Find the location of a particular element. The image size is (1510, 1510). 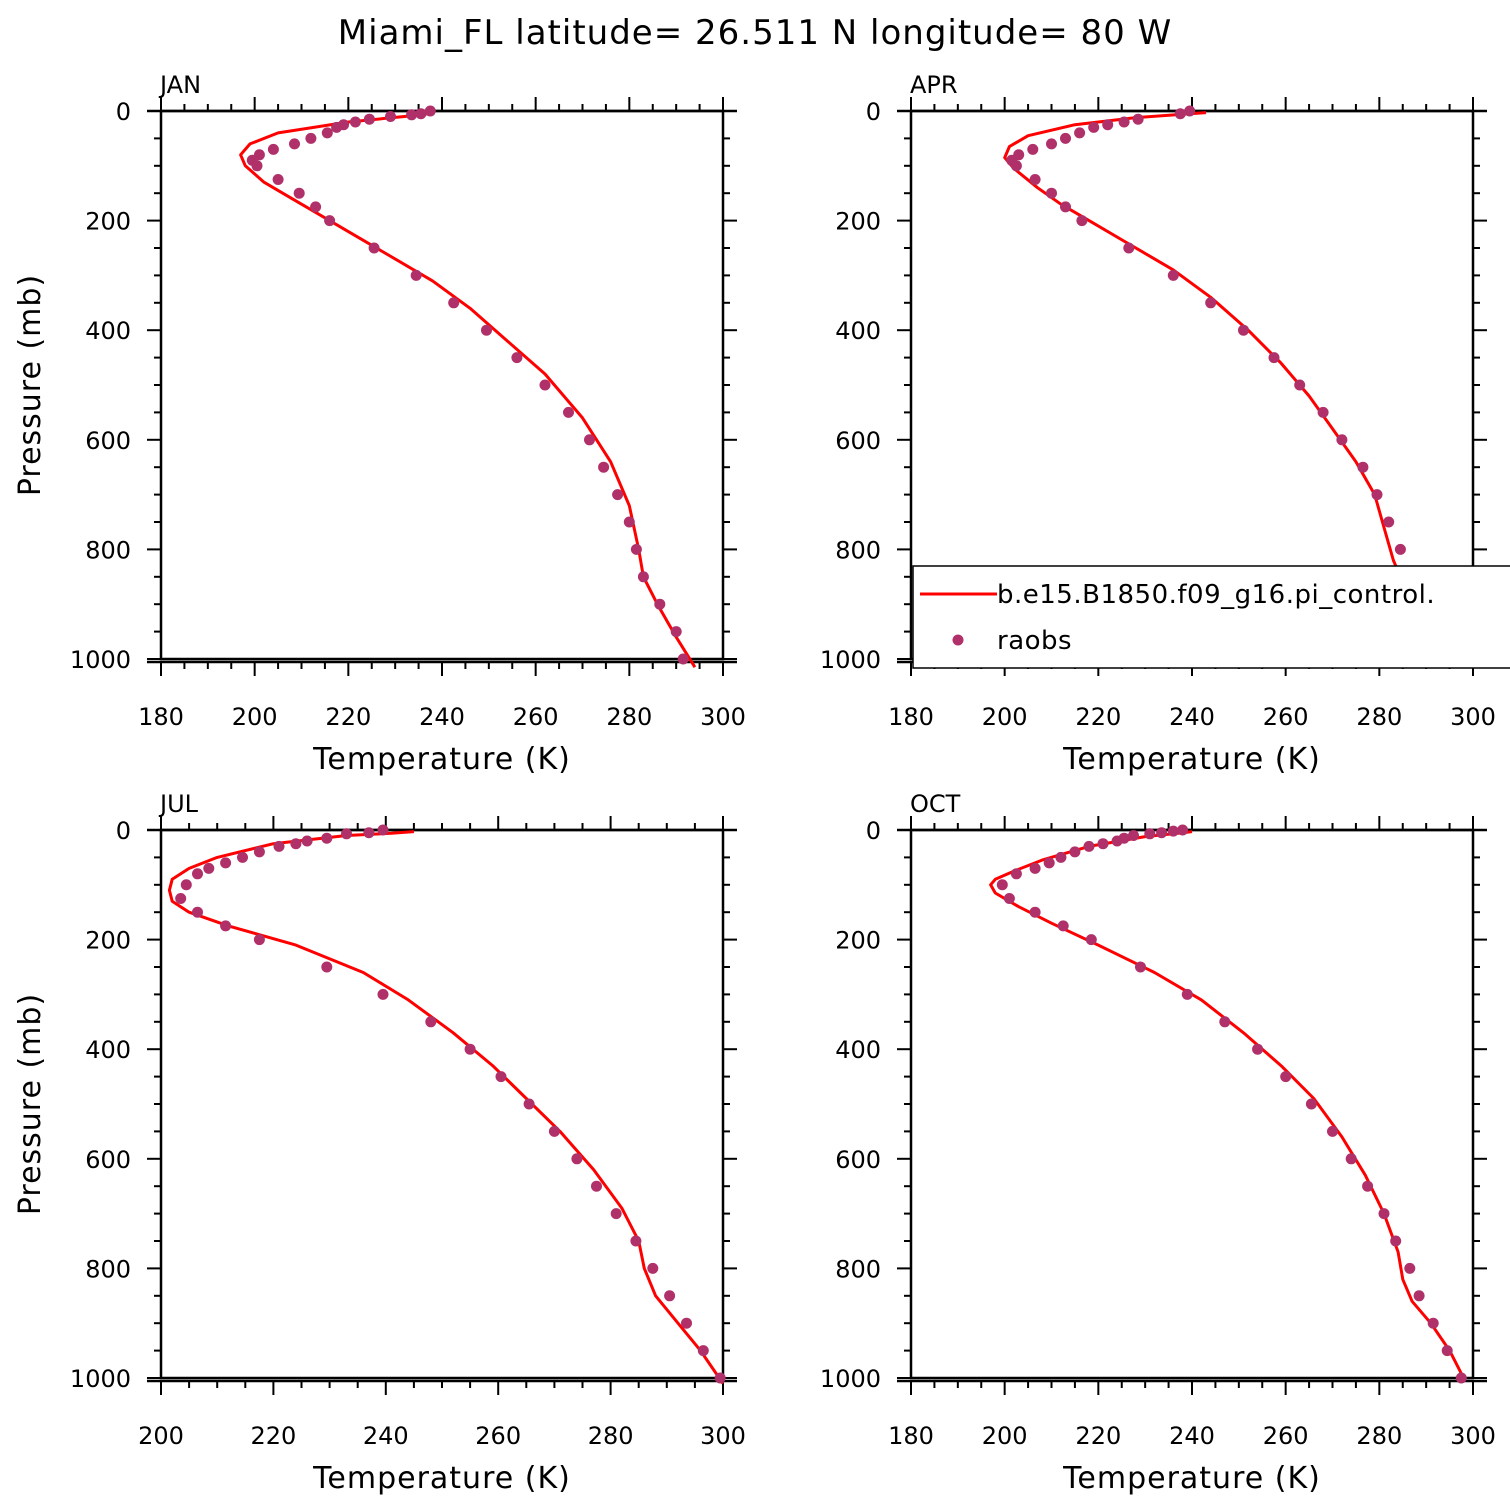

panel-title: JUL is located at coordinates (178, 804).